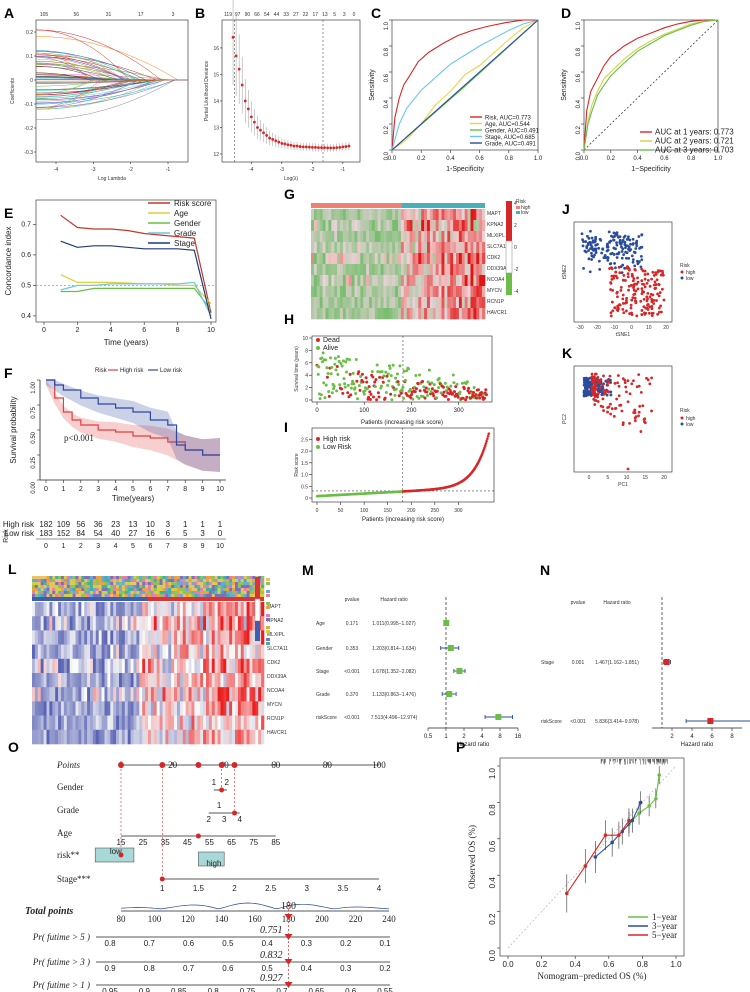  What do you see at coordinates (497, 269) in the screenshot?
I see `gene-label: DDX39A` at bounding box center [497, 269].